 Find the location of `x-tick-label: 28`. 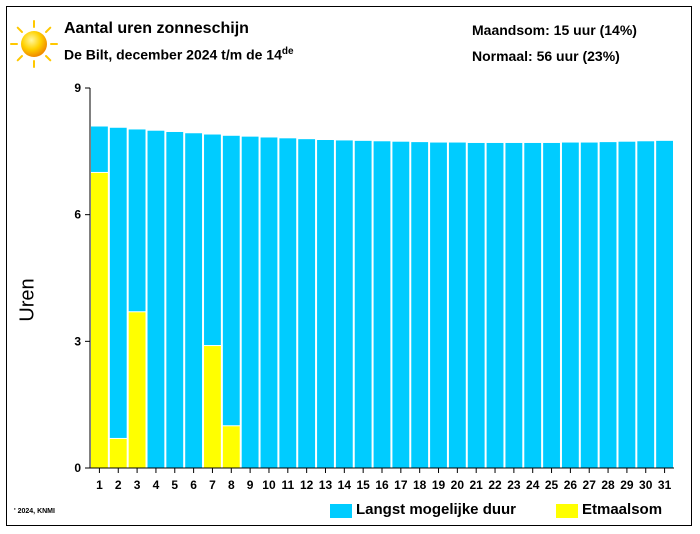

x-tick-label: 28 is located at coordinates (608, 485).